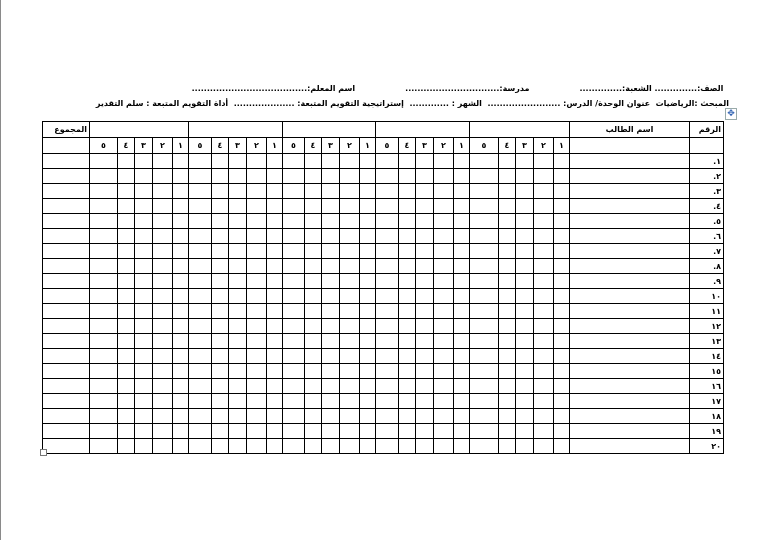 The image size is (784, 540). What do you see at coordinates (422, 129) in the screenshot?
I see `criteria-group-header` at bounding box center [422, 129].